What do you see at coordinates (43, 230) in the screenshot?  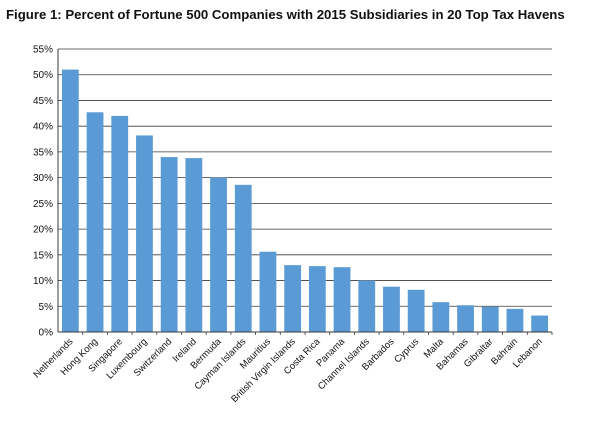 I see `y-tick-label: 20%` at bounding box center [43, 230].